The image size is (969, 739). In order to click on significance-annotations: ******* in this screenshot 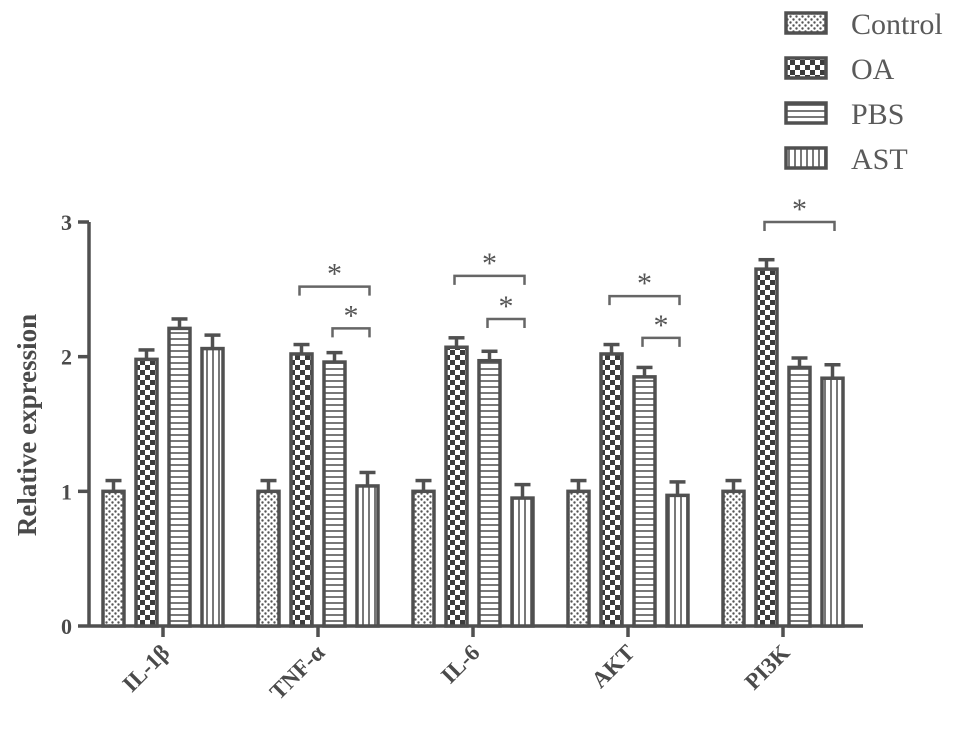, I will do `click(567, 270)`.